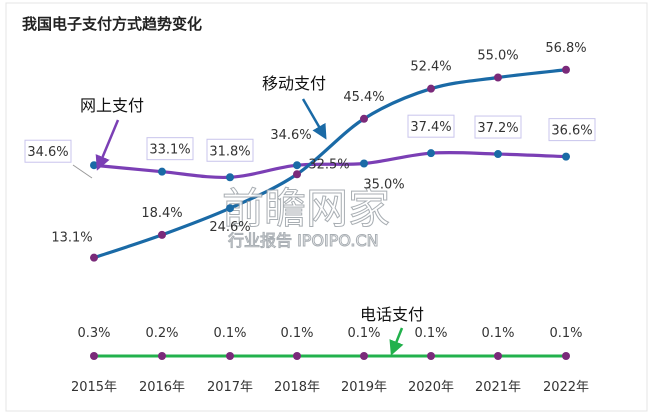 The height and width of the screenshot is (417, 653). Describe the element at coordinates (431, 387) in the screenshot. I see `x-tick-5: 2020年` at that location.